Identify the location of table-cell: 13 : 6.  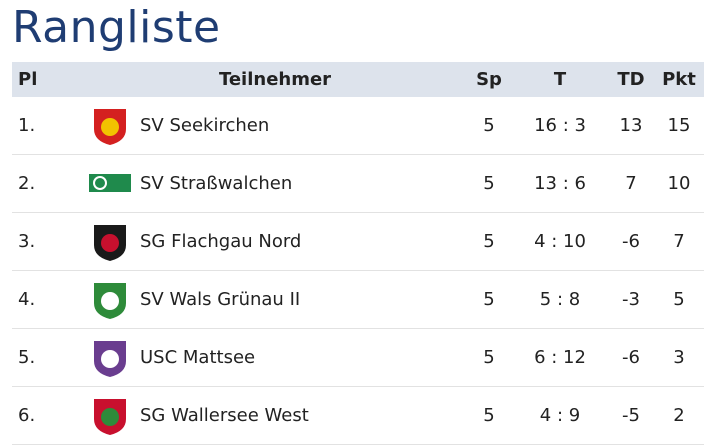
(560, 183).